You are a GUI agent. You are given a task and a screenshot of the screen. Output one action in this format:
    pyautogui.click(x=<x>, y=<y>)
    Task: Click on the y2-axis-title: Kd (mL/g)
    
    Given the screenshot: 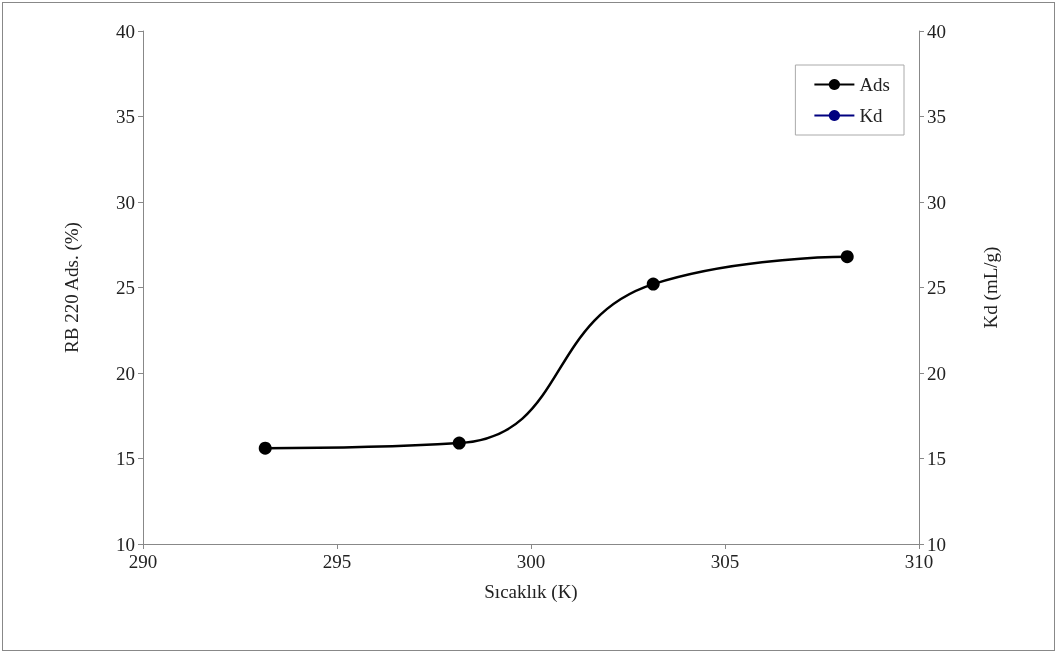 What is the action you would take?
    pyautogui.click(x=991, y=287)
    